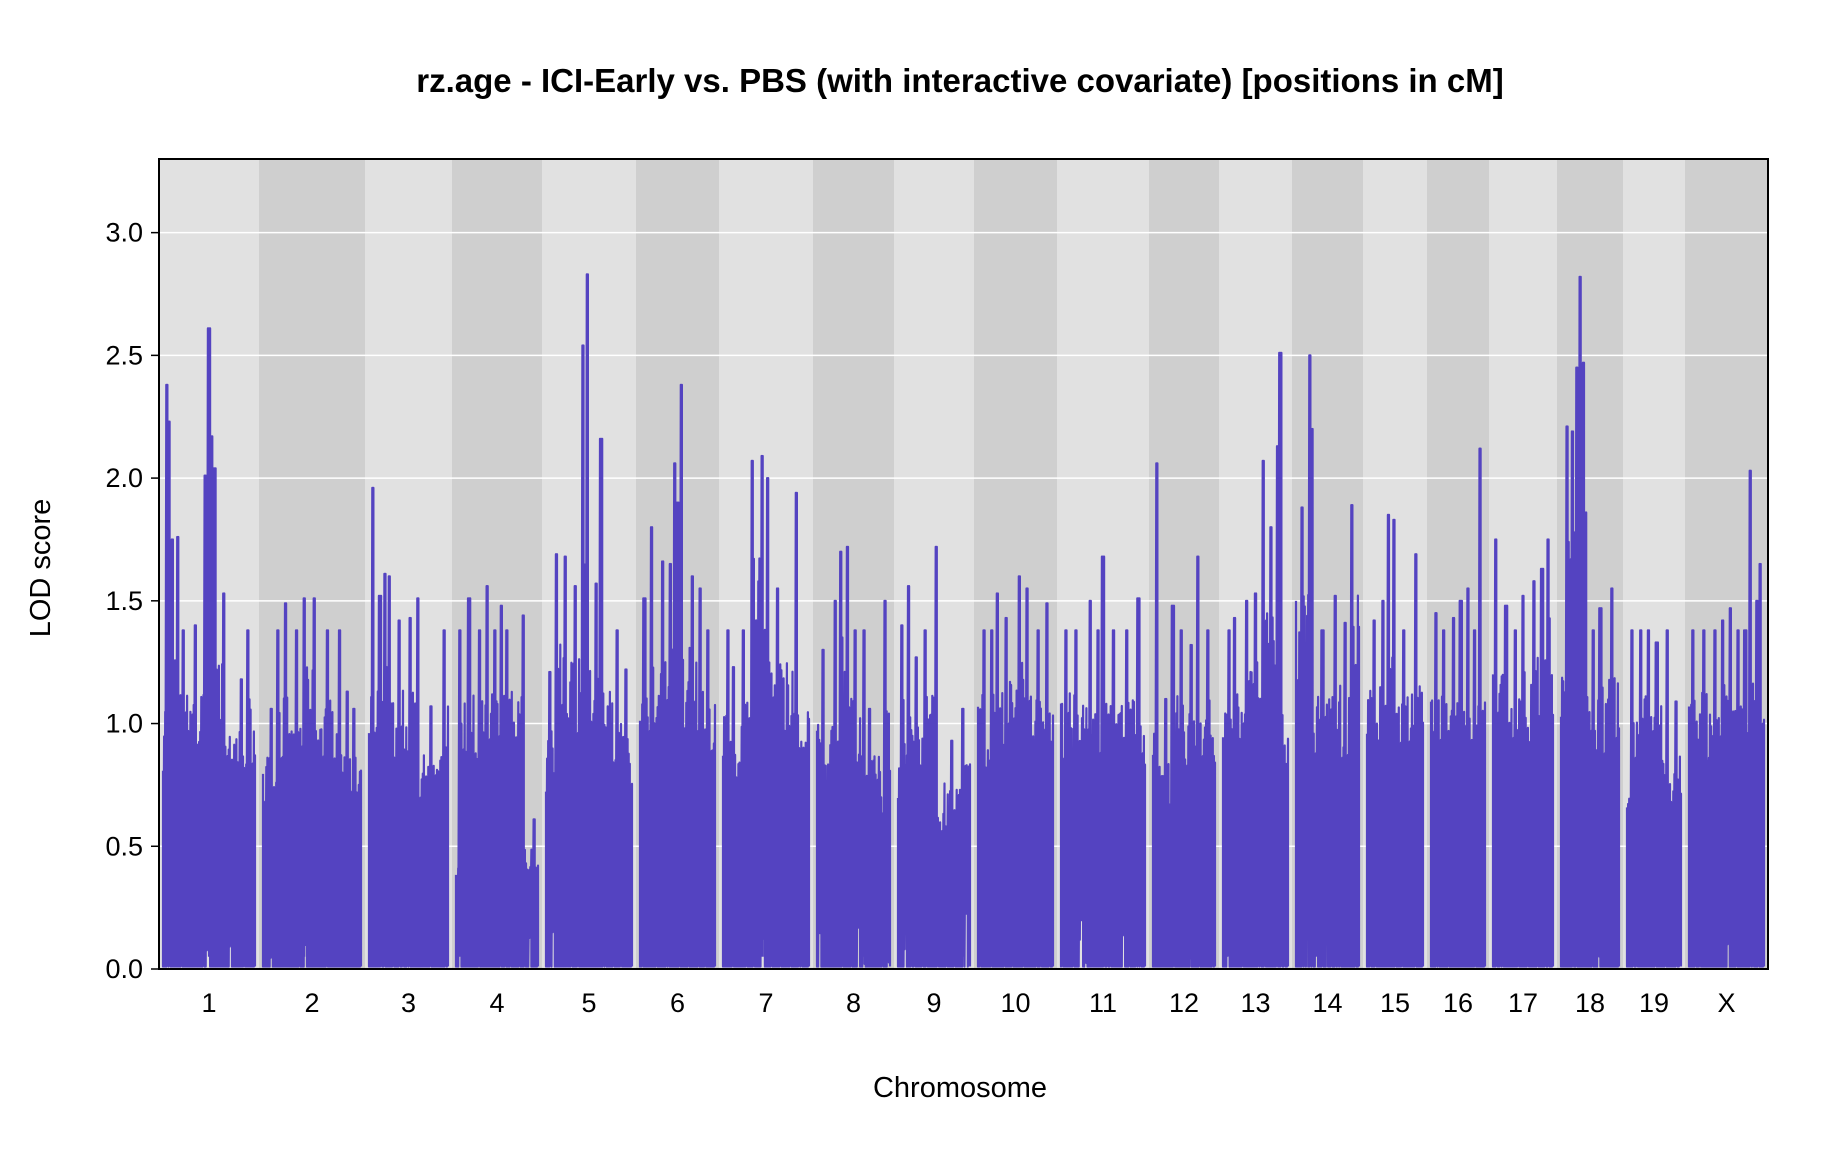 This screenshot has width=1824, height=1157. I want to click on x-tick-label-chr-18: 18, so click(1590, 1003).